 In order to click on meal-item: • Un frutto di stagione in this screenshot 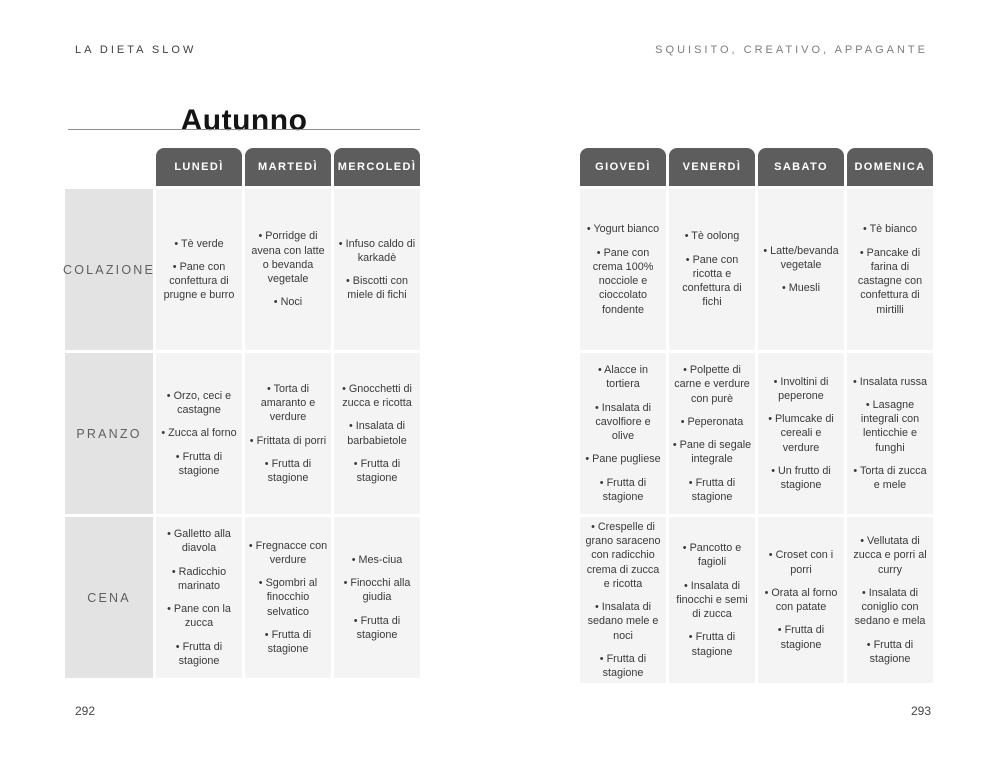, I will do `click(801, 478)`.